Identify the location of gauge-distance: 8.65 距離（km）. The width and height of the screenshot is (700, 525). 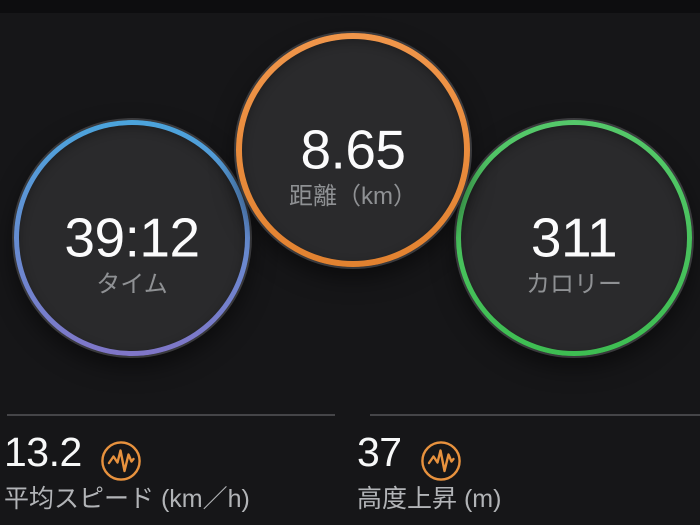
(353, 150).